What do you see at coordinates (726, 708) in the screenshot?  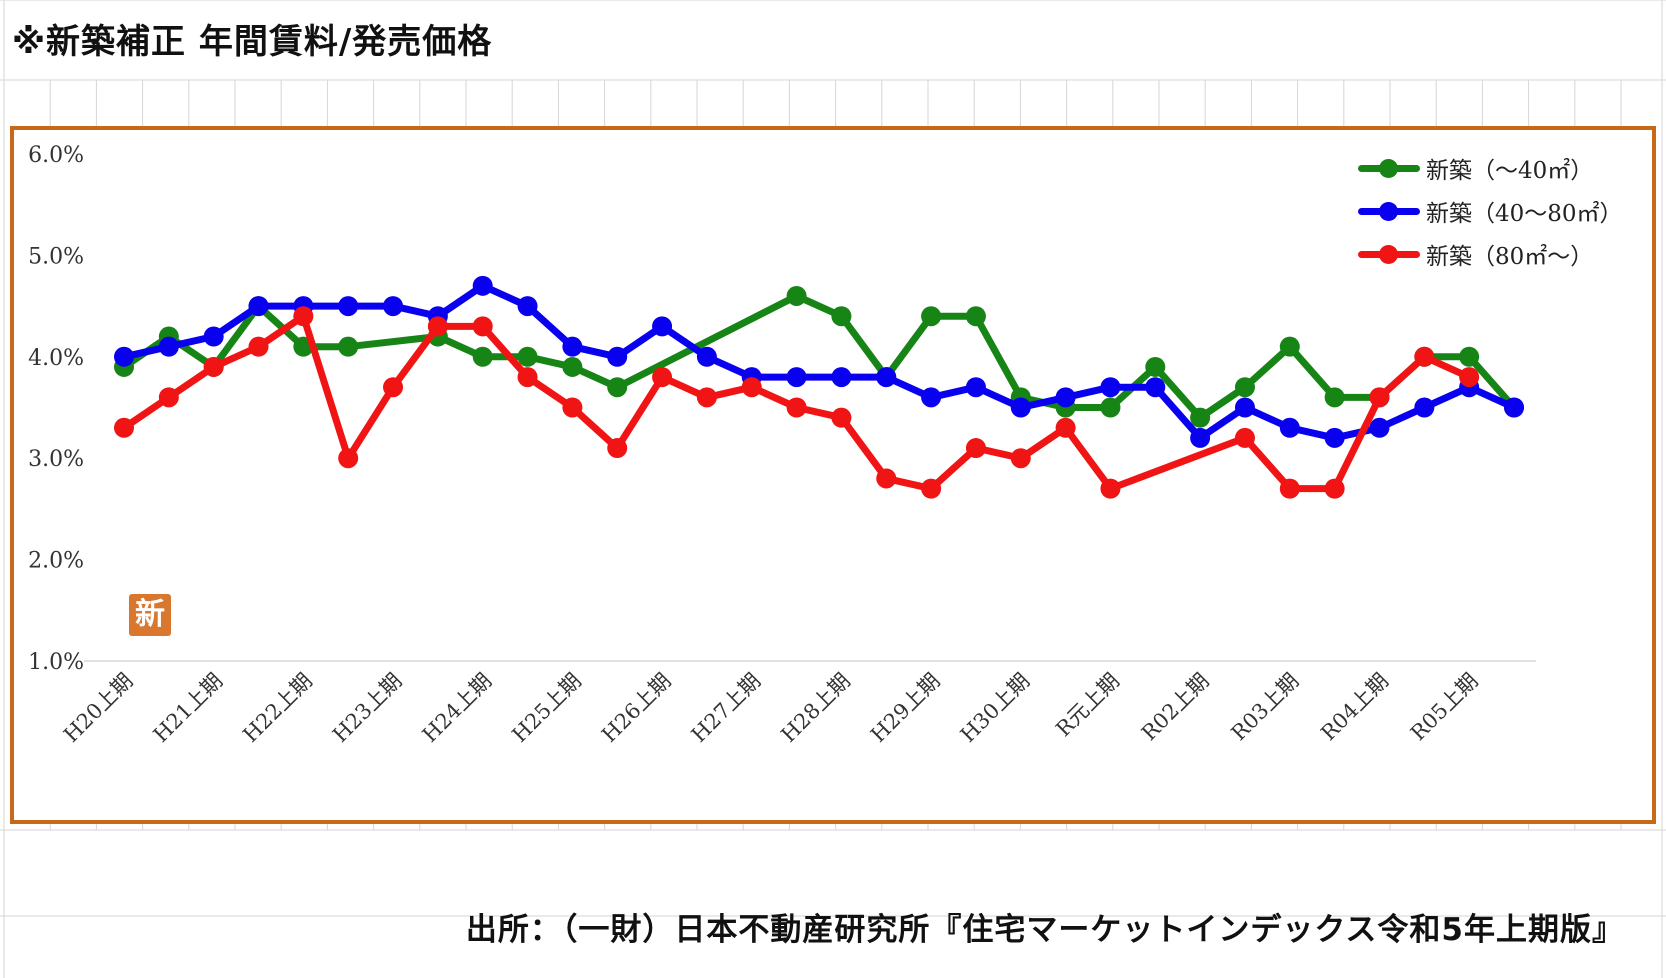 I see `x-tick-label: H27上期` at bounding box center [726, 708].